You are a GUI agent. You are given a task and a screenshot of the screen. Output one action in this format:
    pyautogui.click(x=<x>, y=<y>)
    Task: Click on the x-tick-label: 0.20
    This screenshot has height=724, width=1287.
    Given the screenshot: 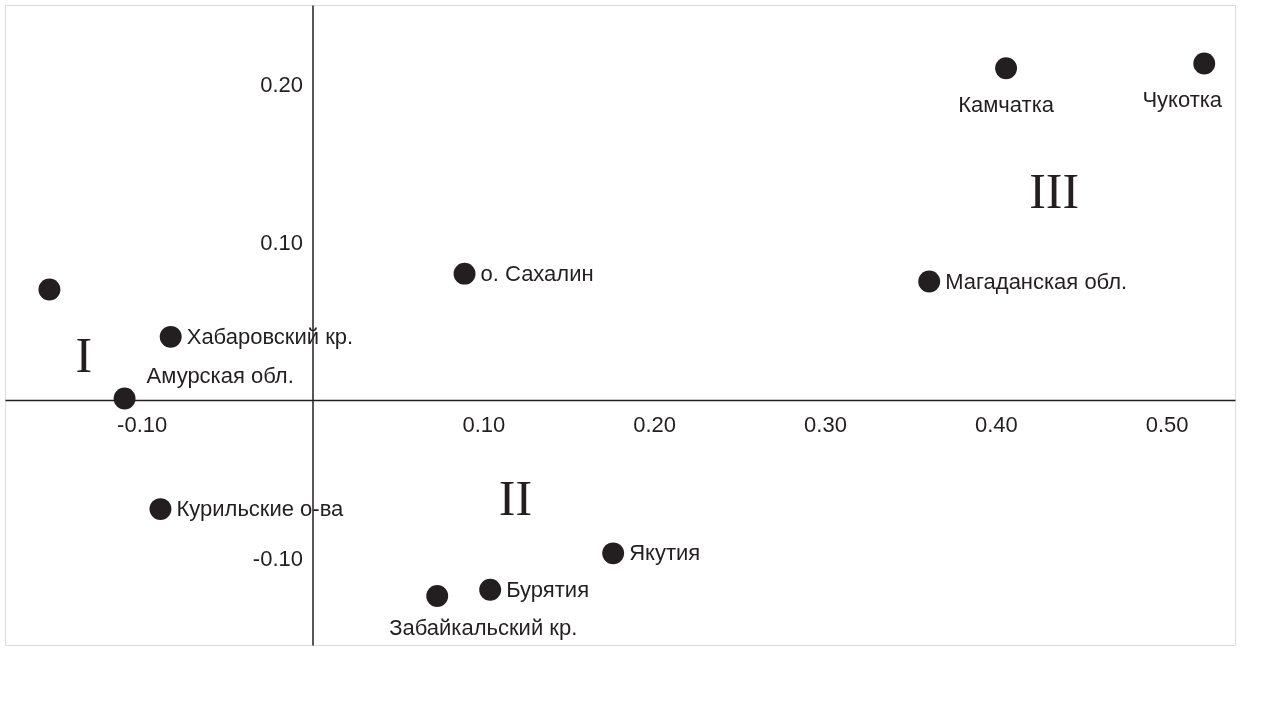 What is the action you would take?
    pyautogui.click(x=655, y=424)
    